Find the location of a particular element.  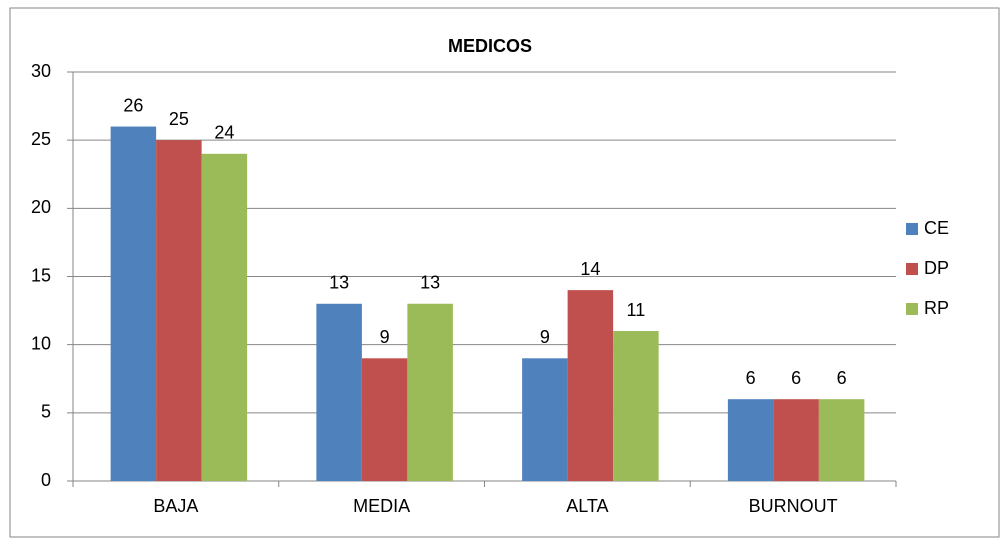

legend-label: CE is located at coordinates (936, 228).